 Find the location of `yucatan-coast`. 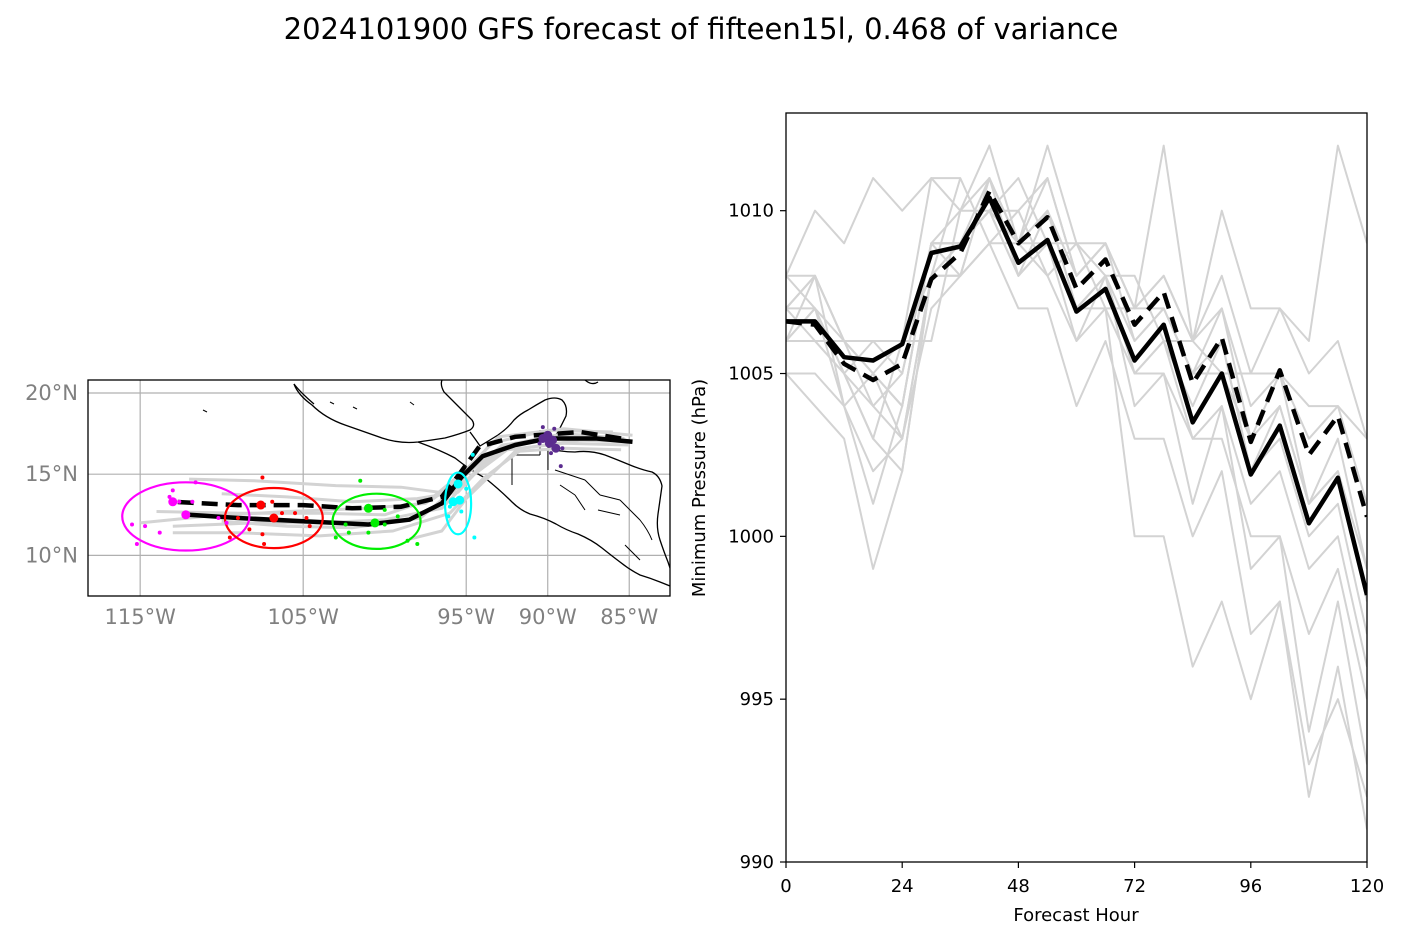

yucatan-coast is located at coordinates (518, 423).